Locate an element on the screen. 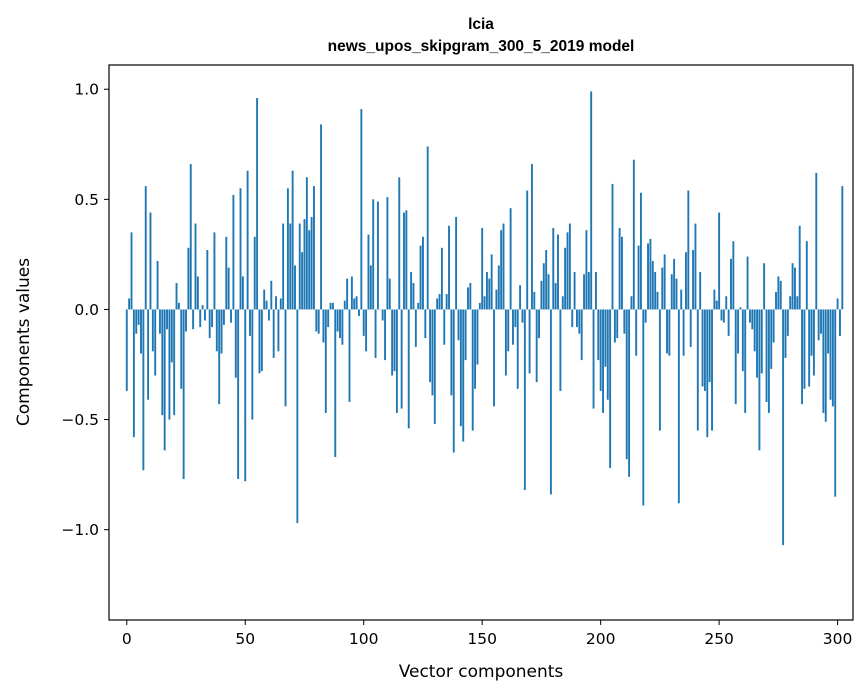 This screenshot has height=696, width=867. x-tick-label: 0 is located at coordinates (127, 639).